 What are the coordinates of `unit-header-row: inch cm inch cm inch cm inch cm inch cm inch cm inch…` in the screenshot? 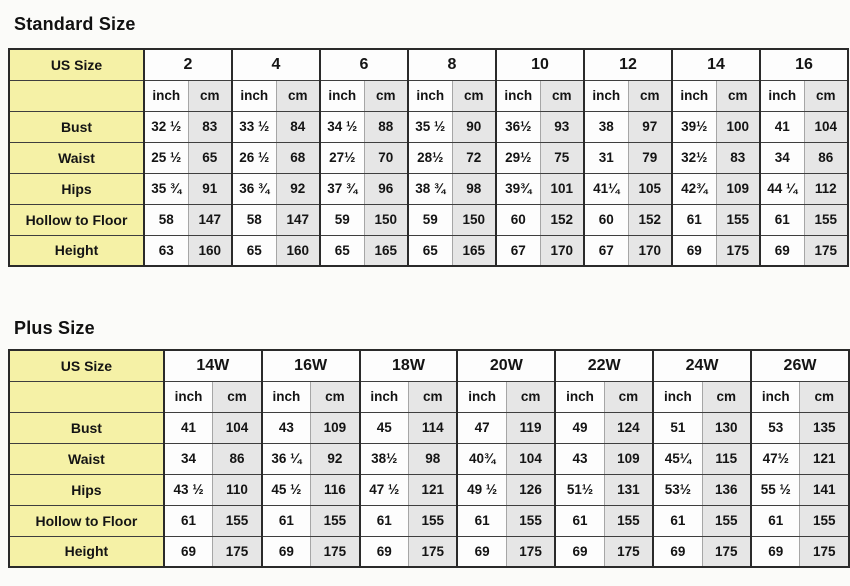 It's located at (429, 396).